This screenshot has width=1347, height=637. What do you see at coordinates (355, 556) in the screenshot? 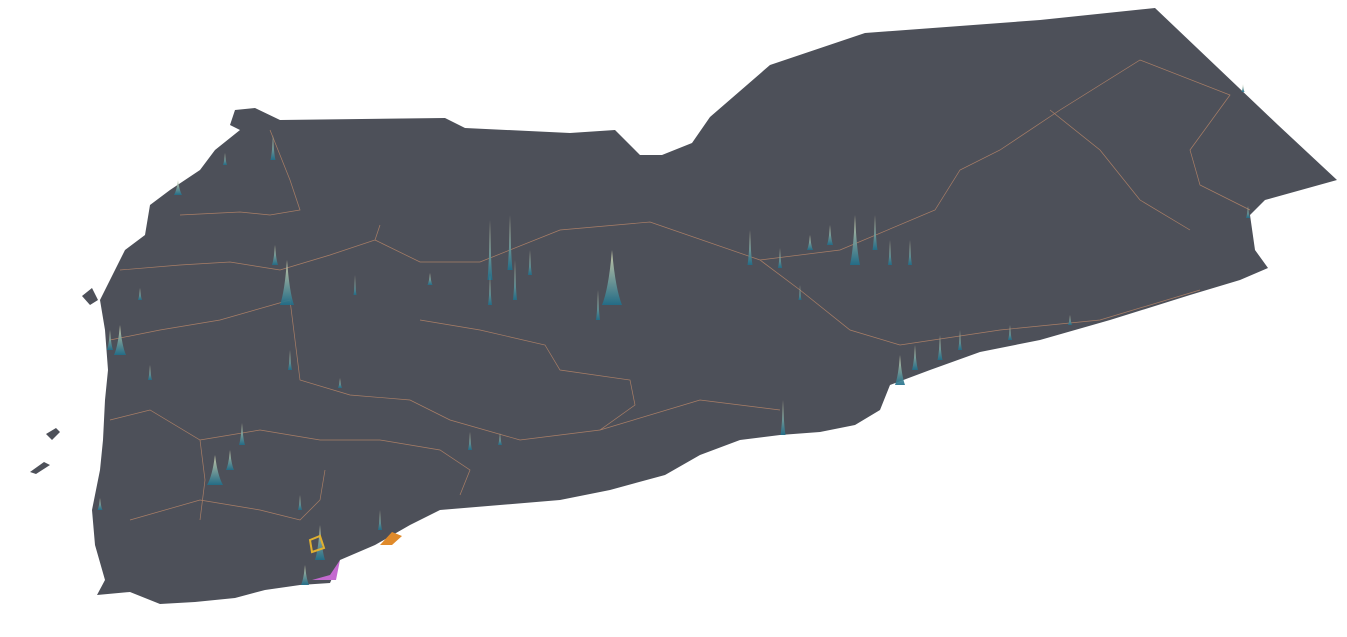
I see `highlight-areas` at bounding box center [355, 556].